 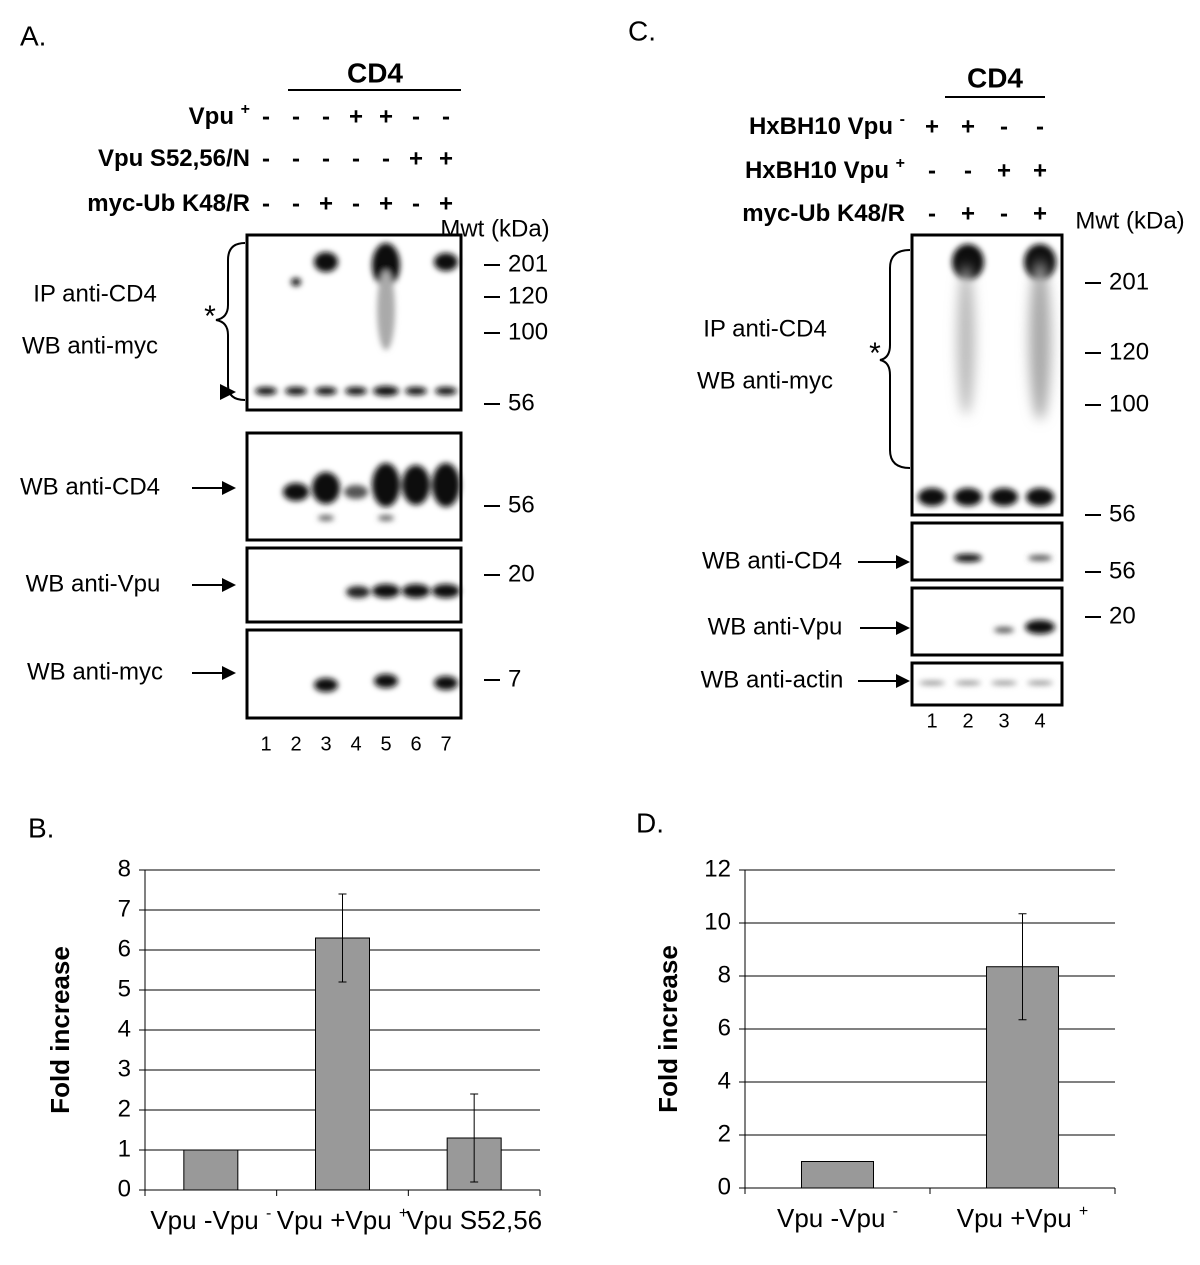 What do you see at coordinates (528, 263) in the screenshot?
I see `marker-label: 201` at bounding box center [528, 263].